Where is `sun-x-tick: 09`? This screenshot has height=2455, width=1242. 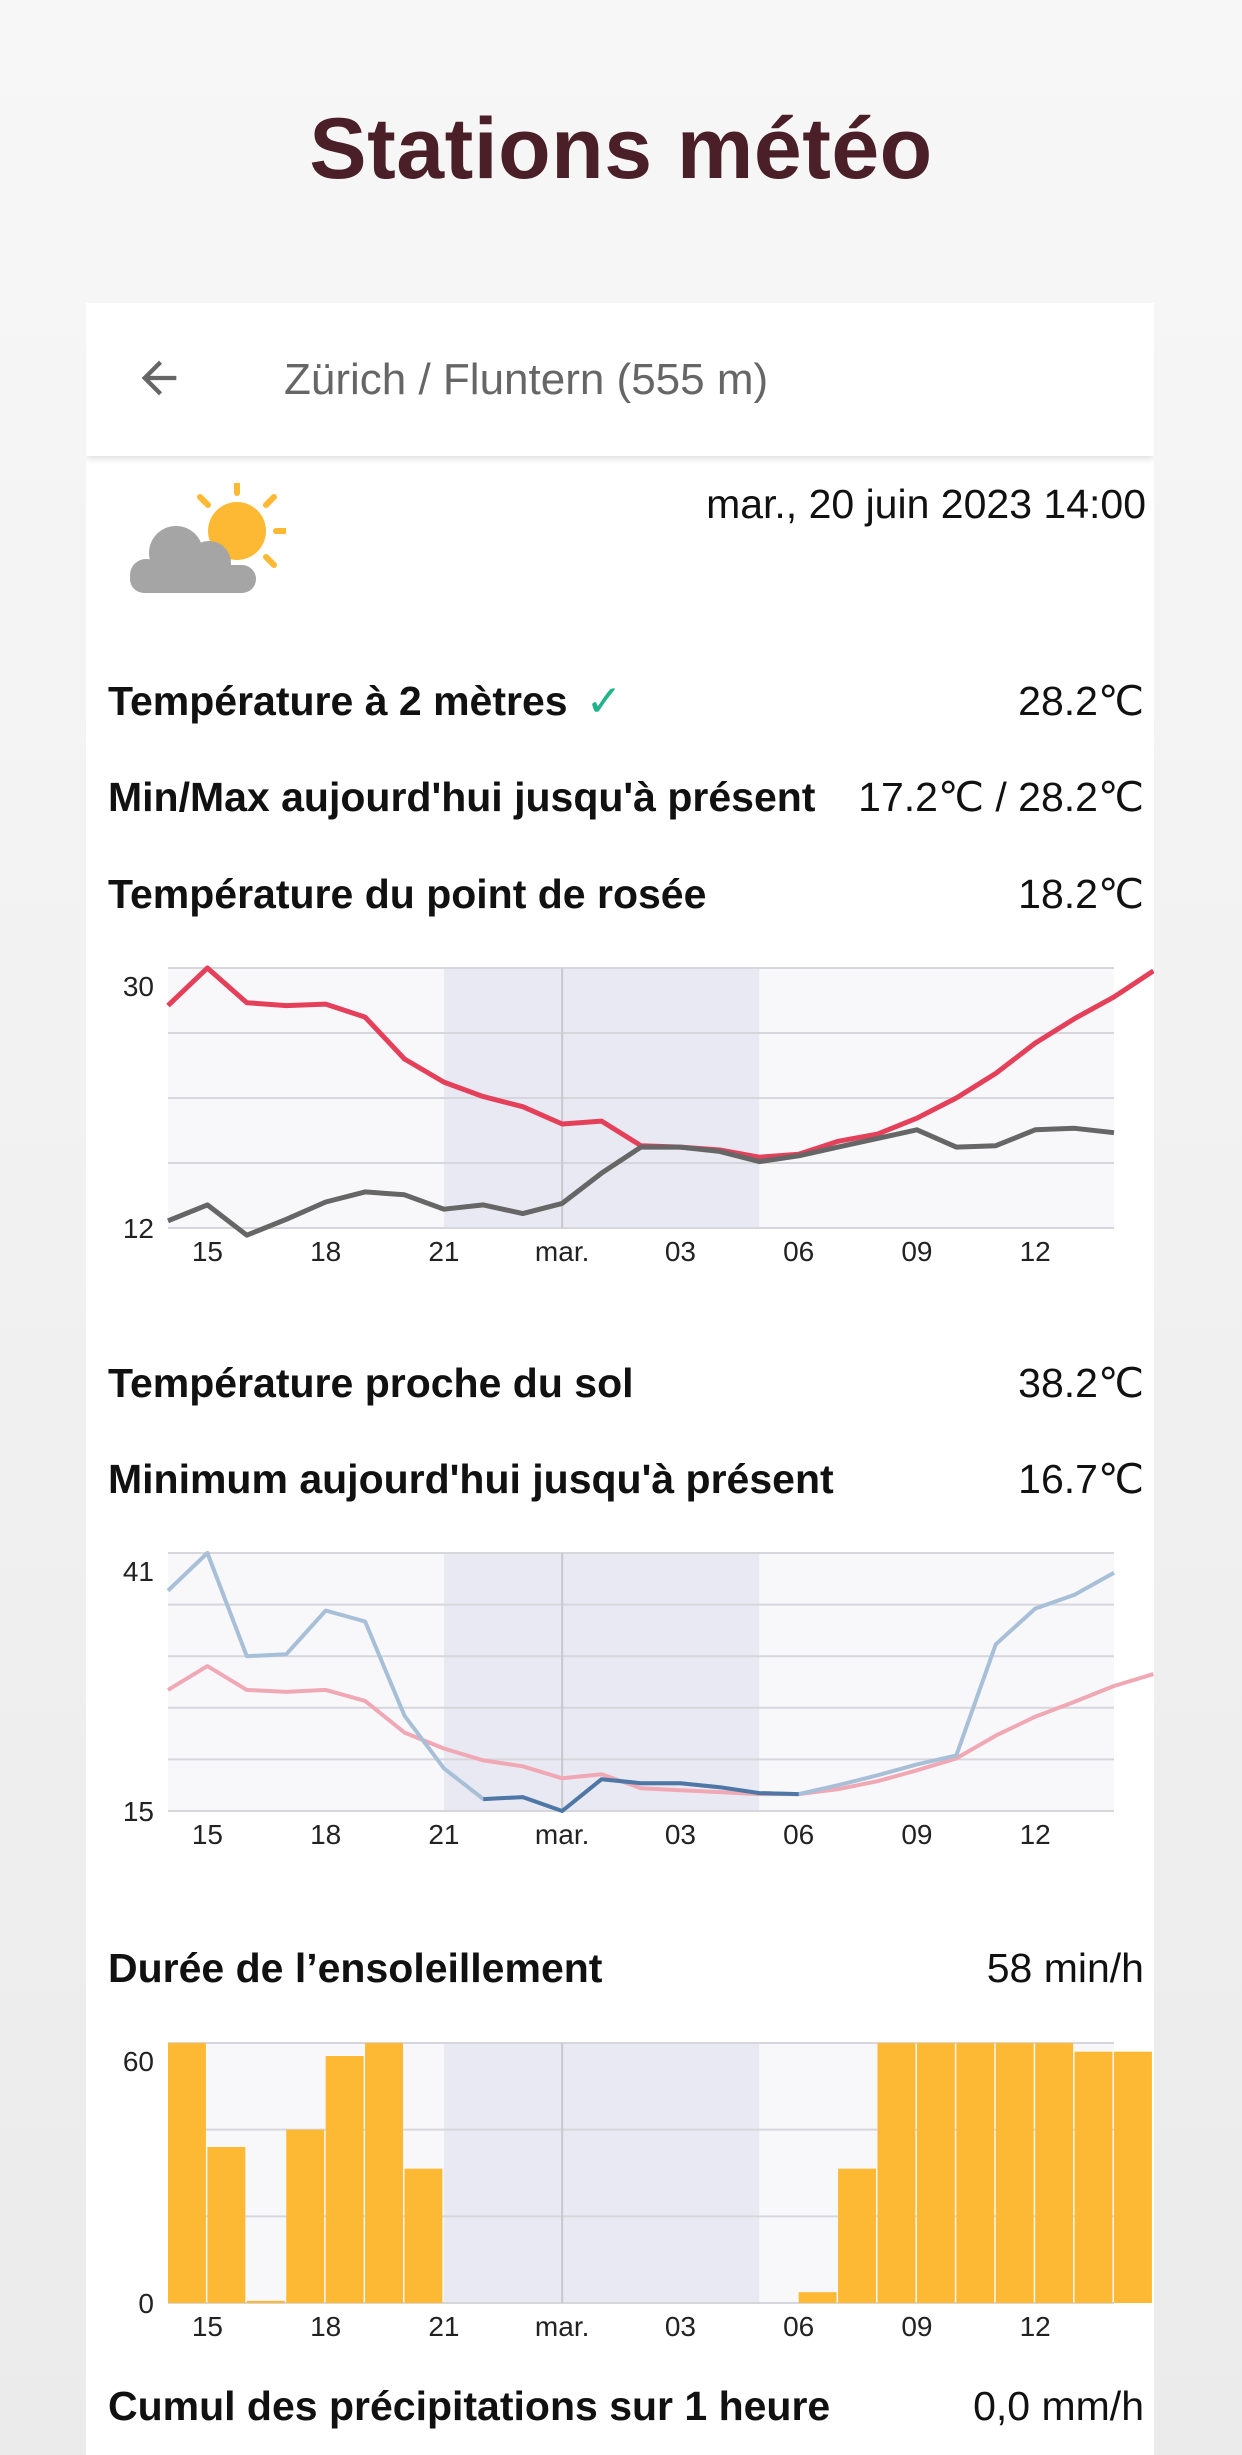
sun-x-tick: 09 is located at coordinates (916, 2326).